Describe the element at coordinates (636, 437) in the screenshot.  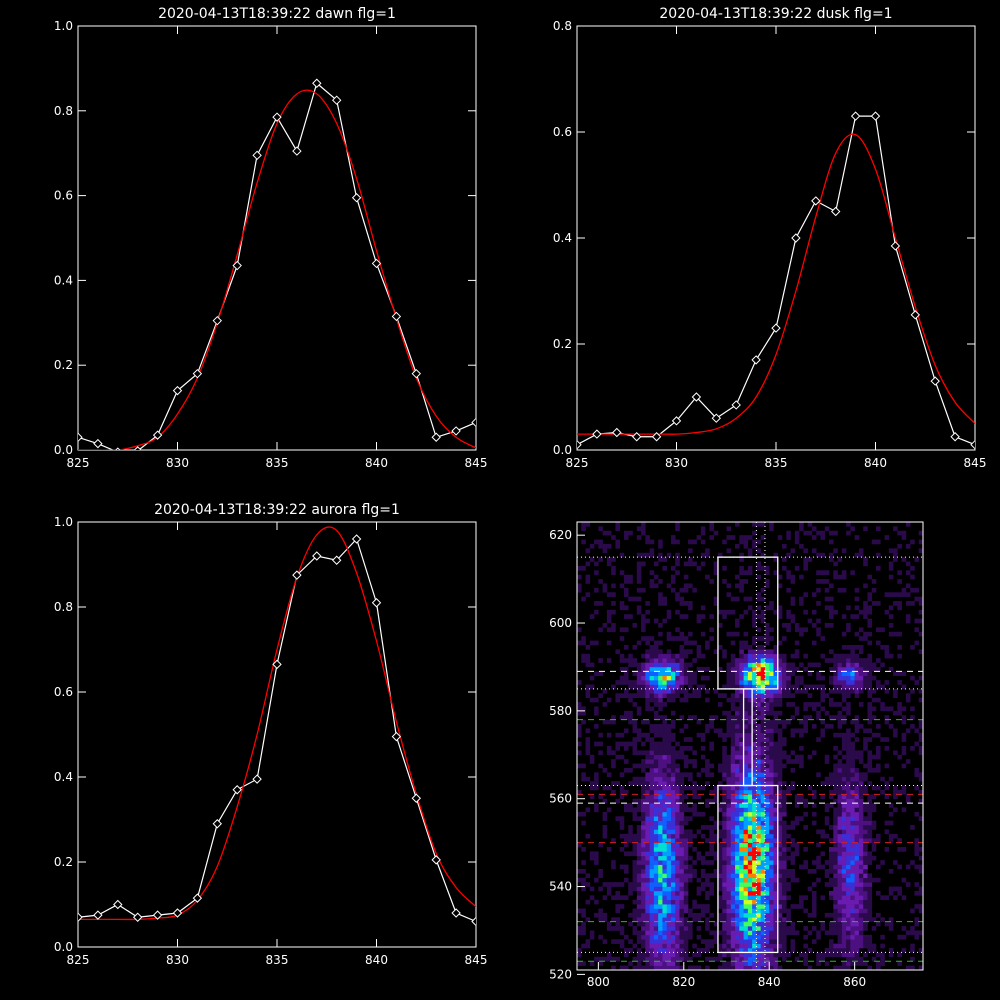
I see `data-point-marker` at that location.